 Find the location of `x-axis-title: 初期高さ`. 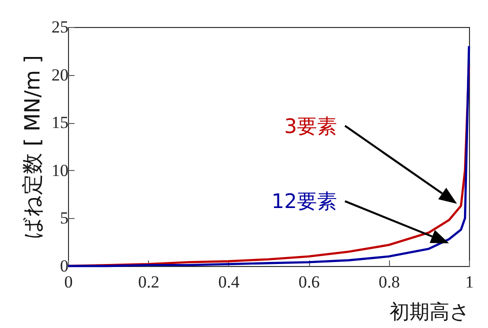

x-axis-title: 初期高さ is located at coordinates (430, 312).